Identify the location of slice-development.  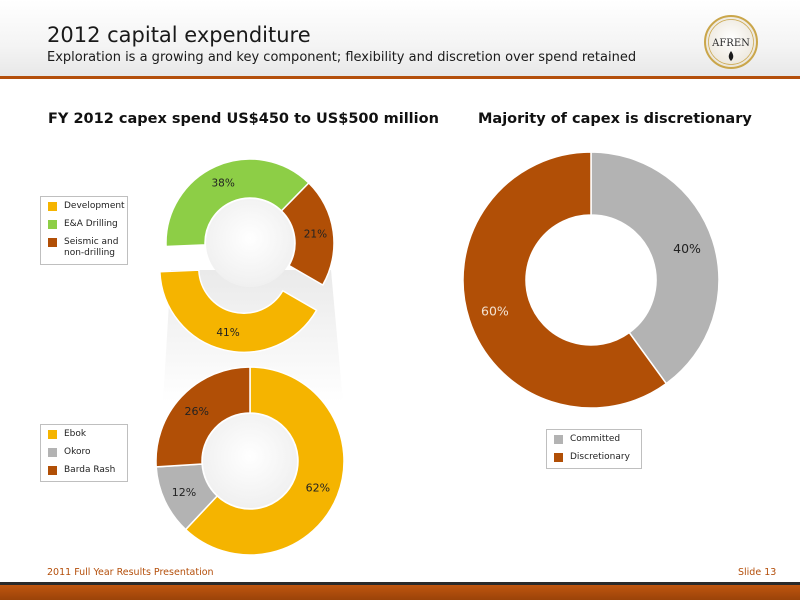
(238, 311).